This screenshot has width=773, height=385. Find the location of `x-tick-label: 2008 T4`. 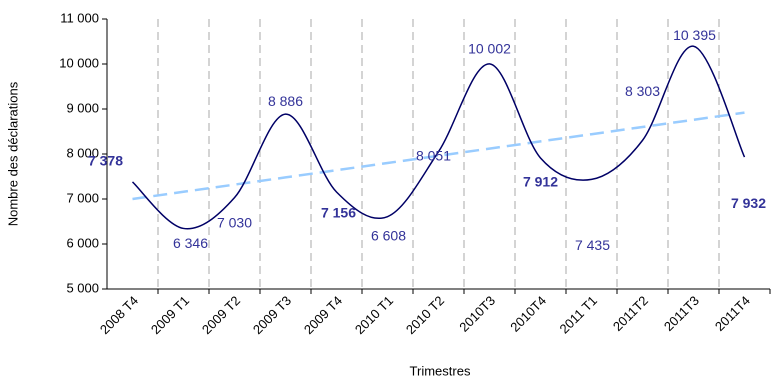

x-tick-label: 2008 T4 is located at coordinates (119, 315).